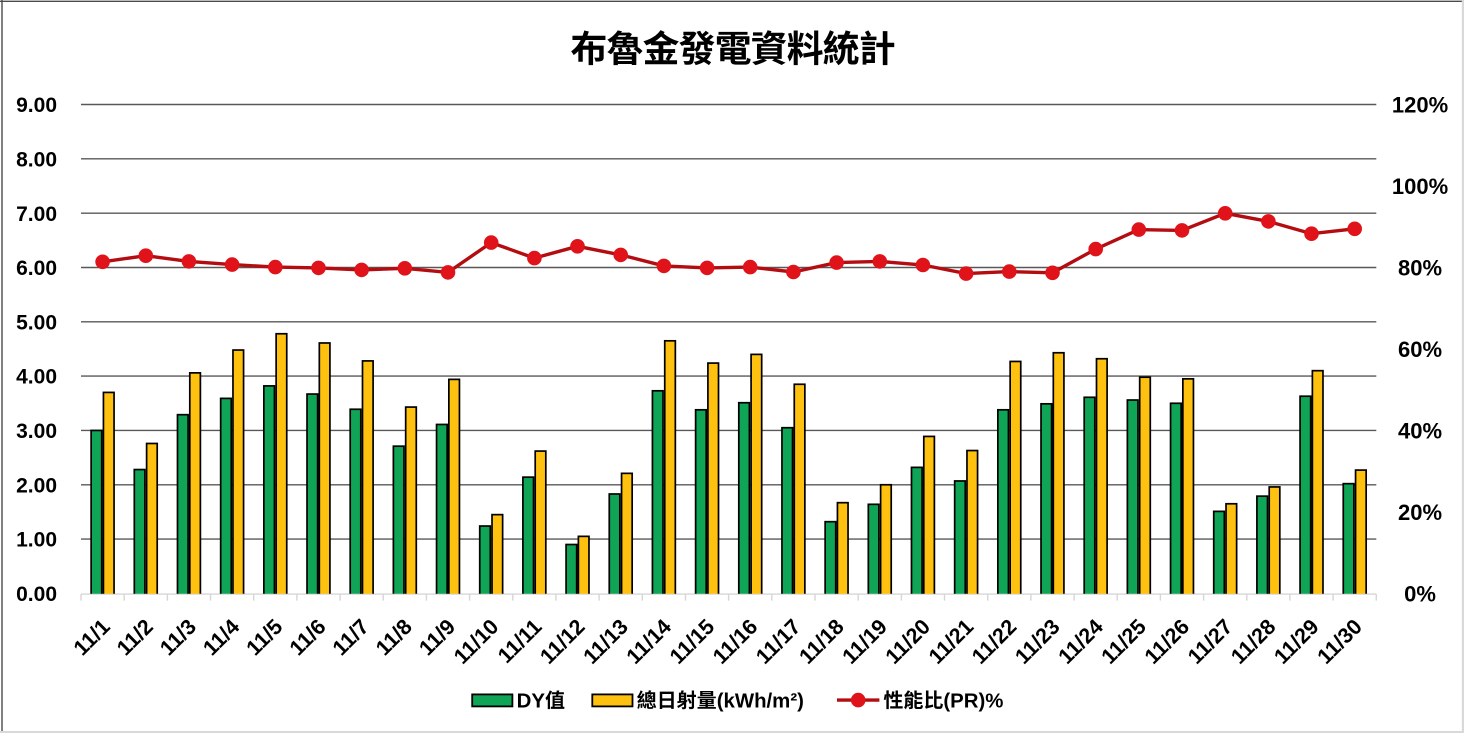  Describe the element at coordinates (36, 322) in the screenshot. I see `svg-text: 5.00` at that location.